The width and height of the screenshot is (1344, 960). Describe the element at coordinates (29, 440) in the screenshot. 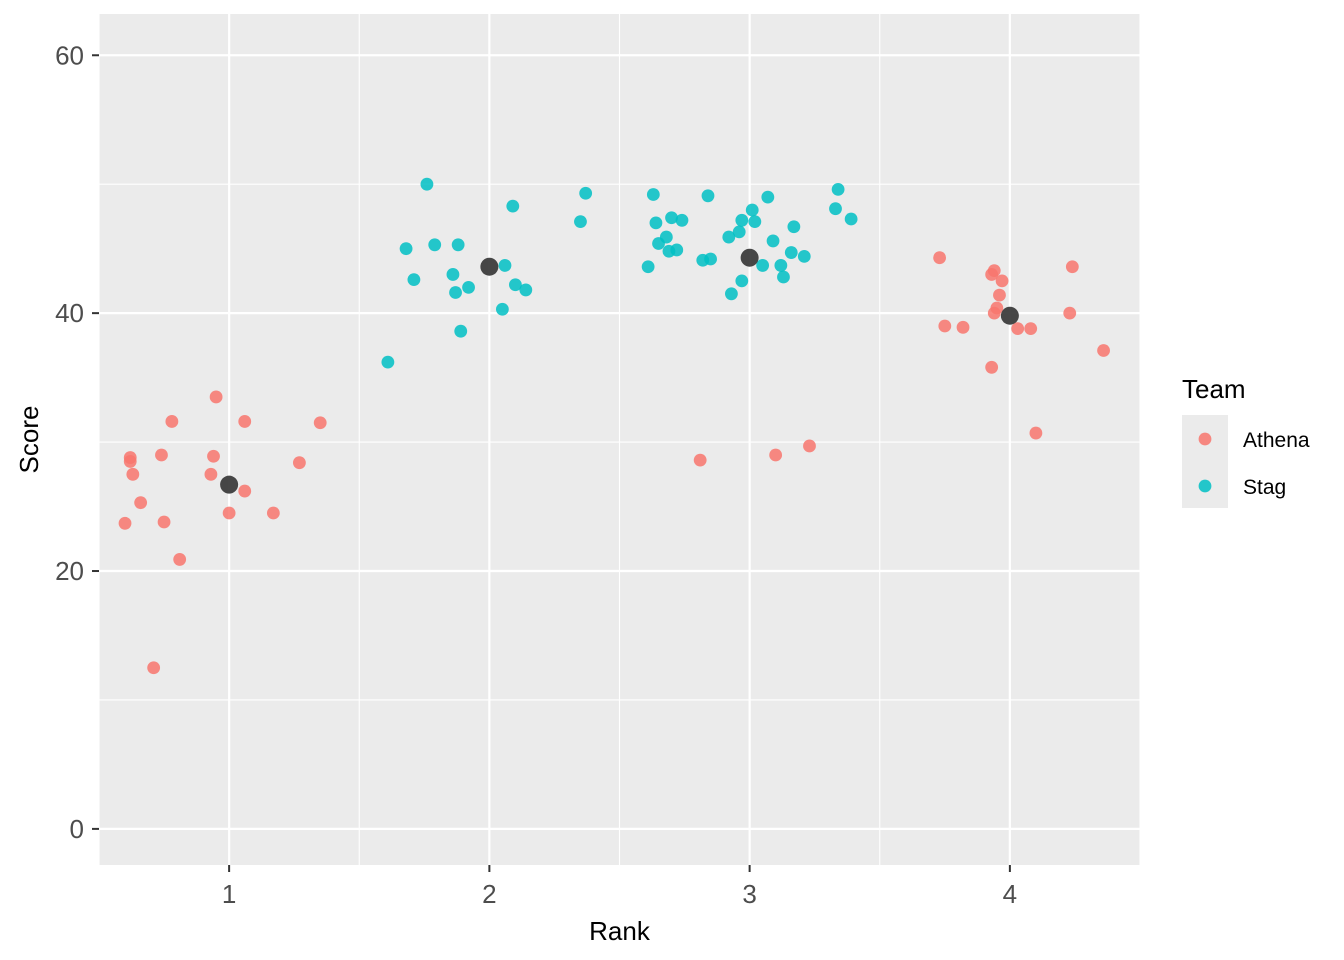

I see `y-axis-title: Score` at that location.